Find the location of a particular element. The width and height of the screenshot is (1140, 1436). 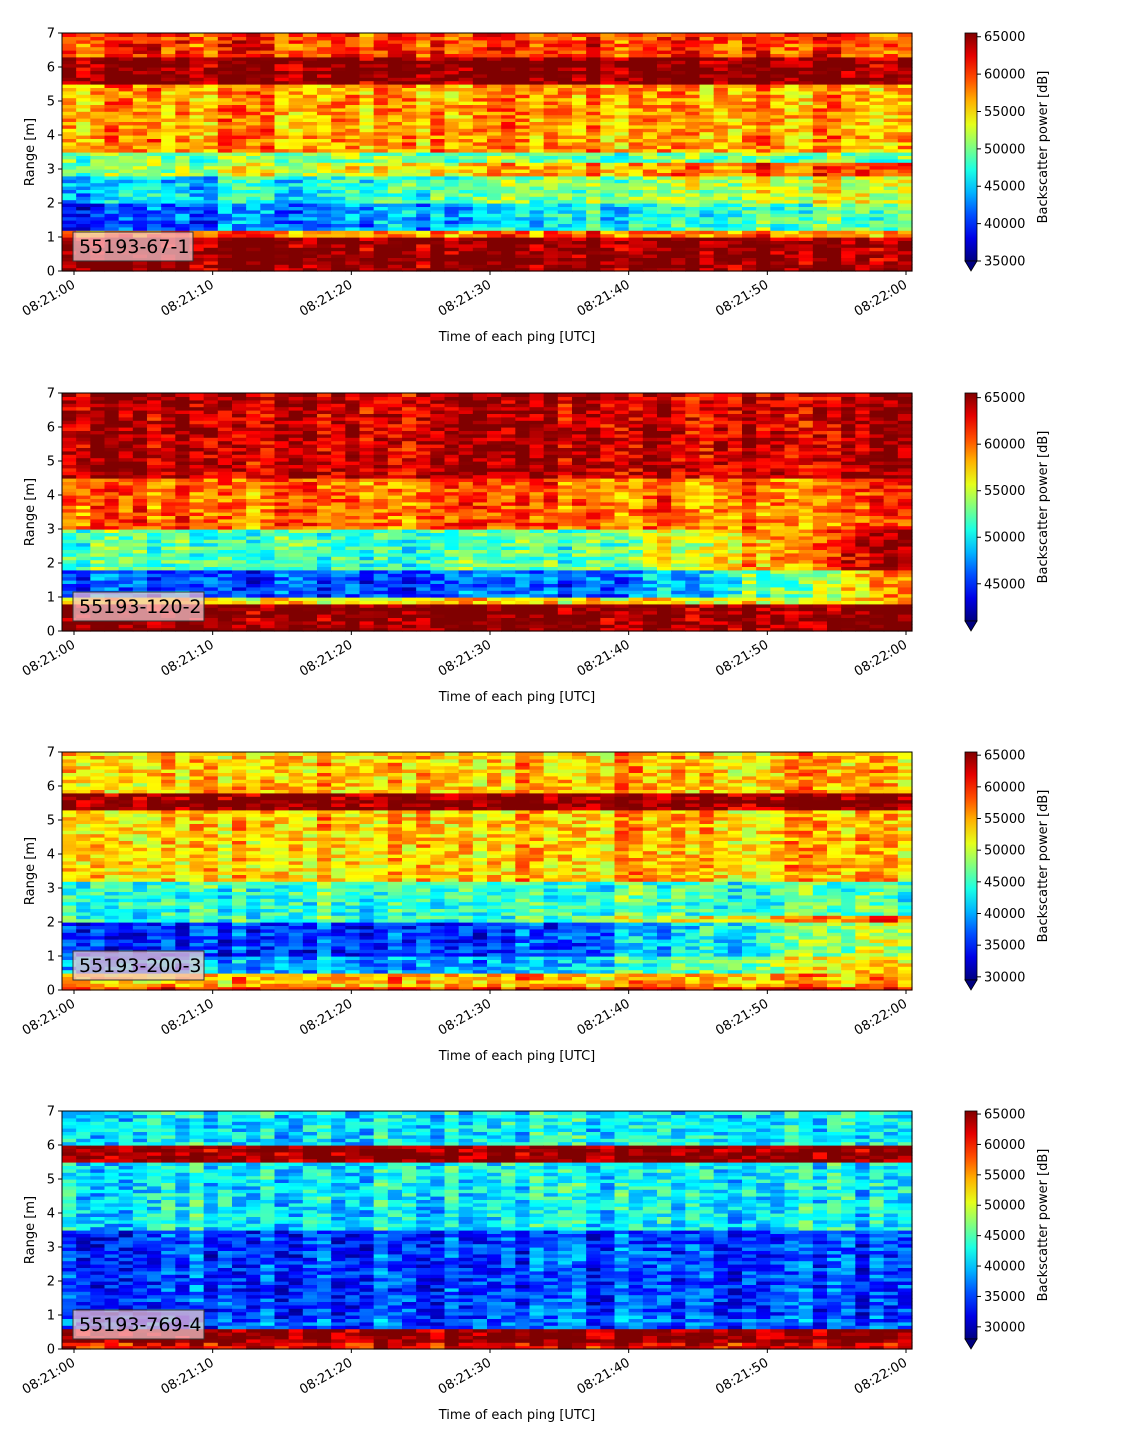

colorbar-tick-label: 60000 is located at coordinates (1004, 75).